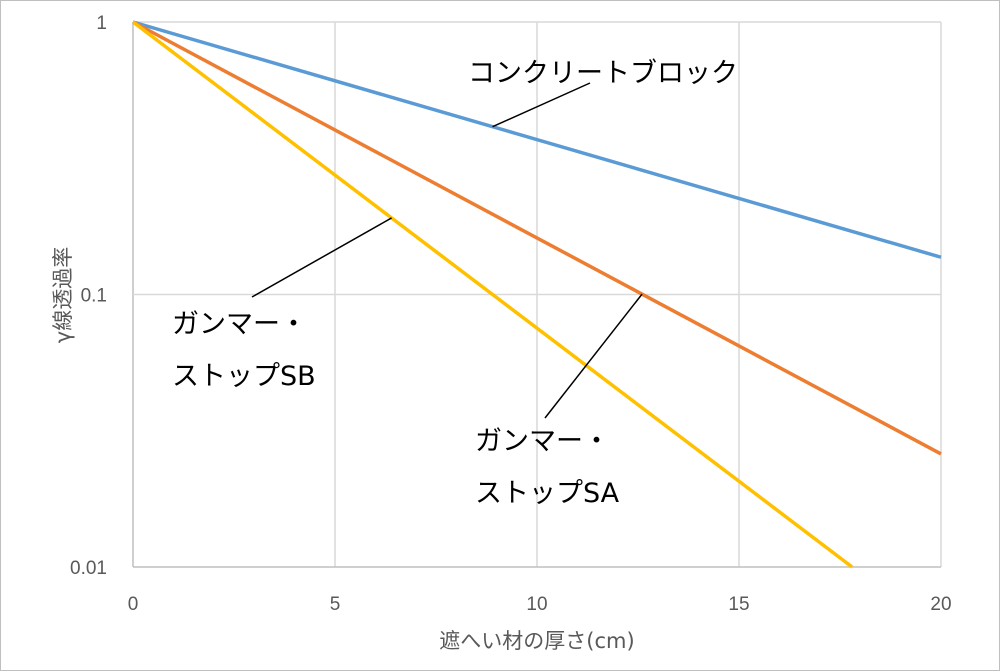 The width and height of the screenshot is (1000, 671). What do you see at coordinates (101, 23) in the screenshot?
I see `y-tick-label: 1` at bounding box center [101, 23].